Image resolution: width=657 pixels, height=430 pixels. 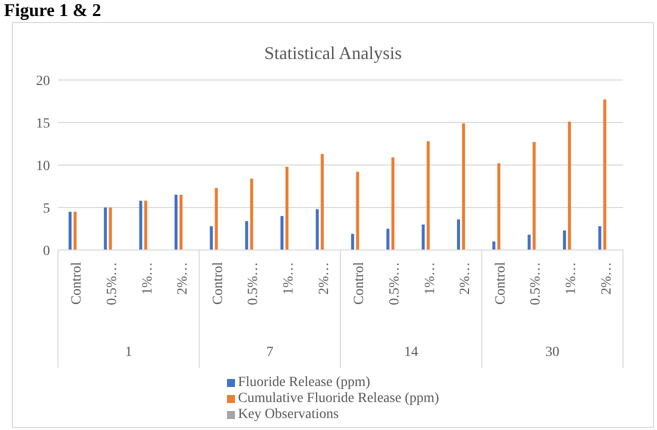 I want to click on y-tick-label: 15, so click(x=43, y=124).